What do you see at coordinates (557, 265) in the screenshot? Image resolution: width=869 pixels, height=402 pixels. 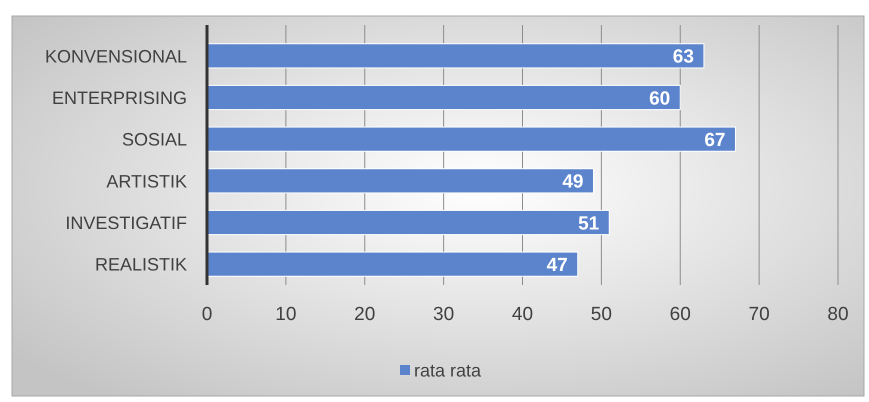 I see `data-label: 47` at bounding box center [557, 265].